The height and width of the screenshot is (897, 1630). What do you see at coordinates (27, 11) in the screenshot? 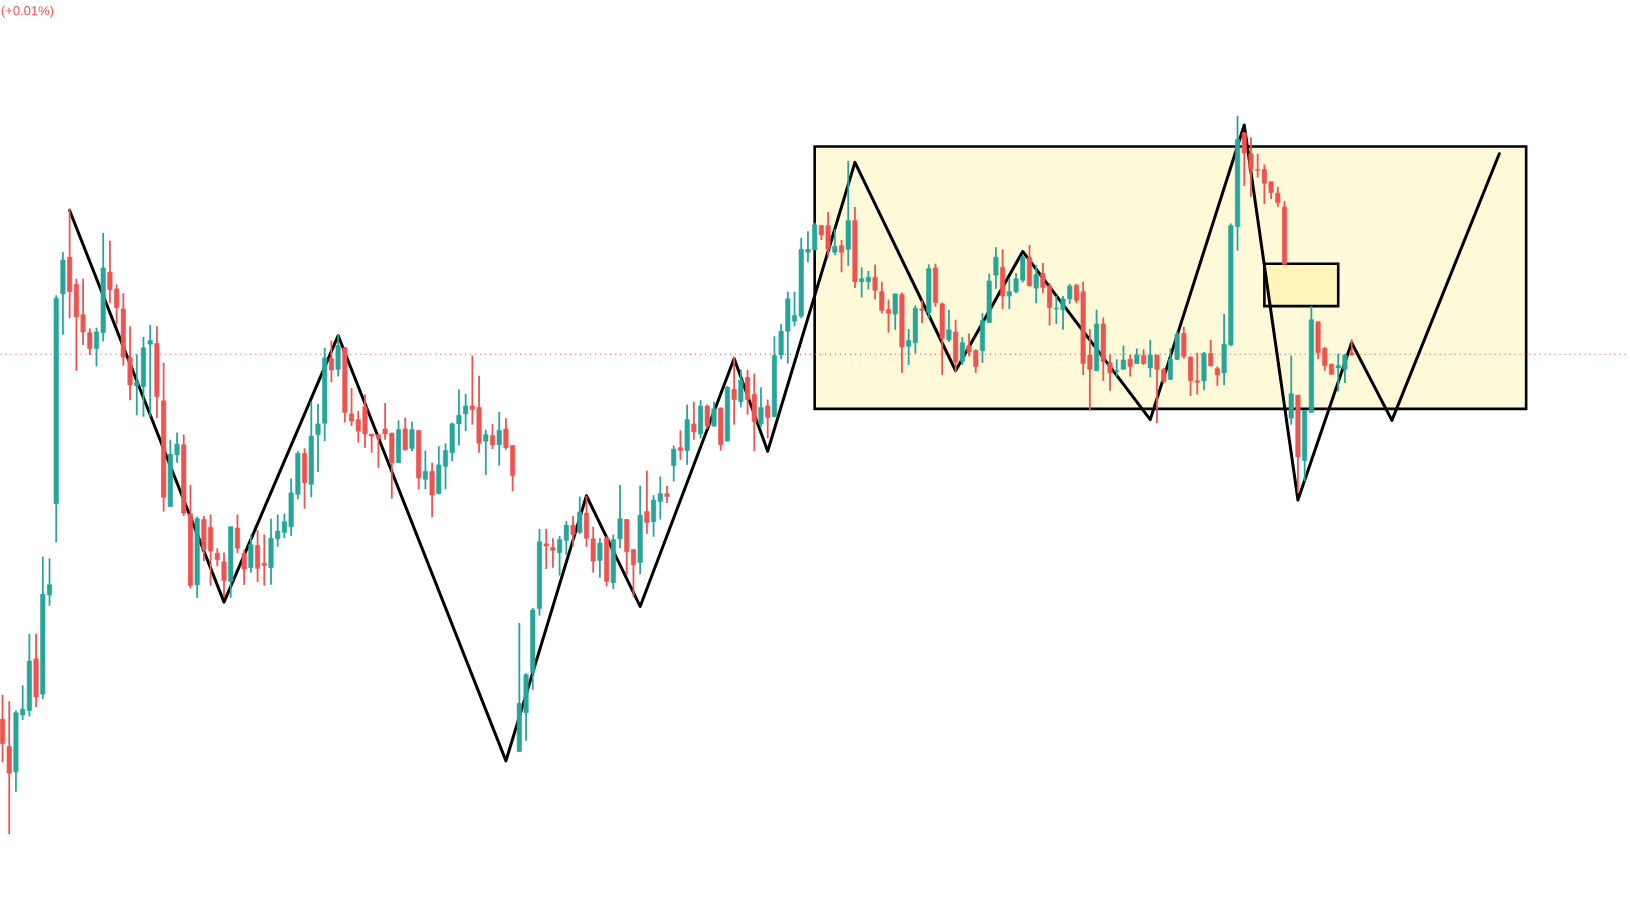
I see `text: (+0.01%)` at bounding box center [27, 11].